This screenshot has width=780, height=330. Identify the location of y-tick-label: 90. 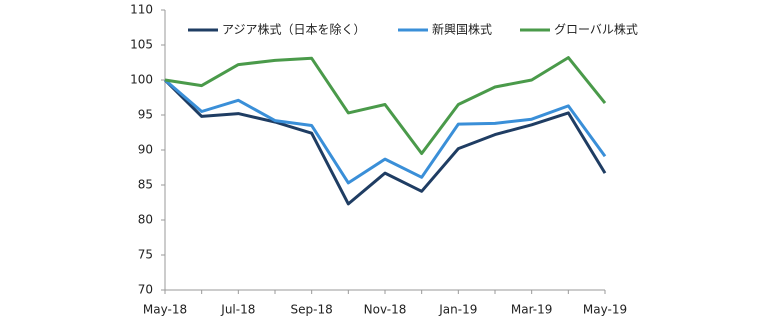
(145, 150).